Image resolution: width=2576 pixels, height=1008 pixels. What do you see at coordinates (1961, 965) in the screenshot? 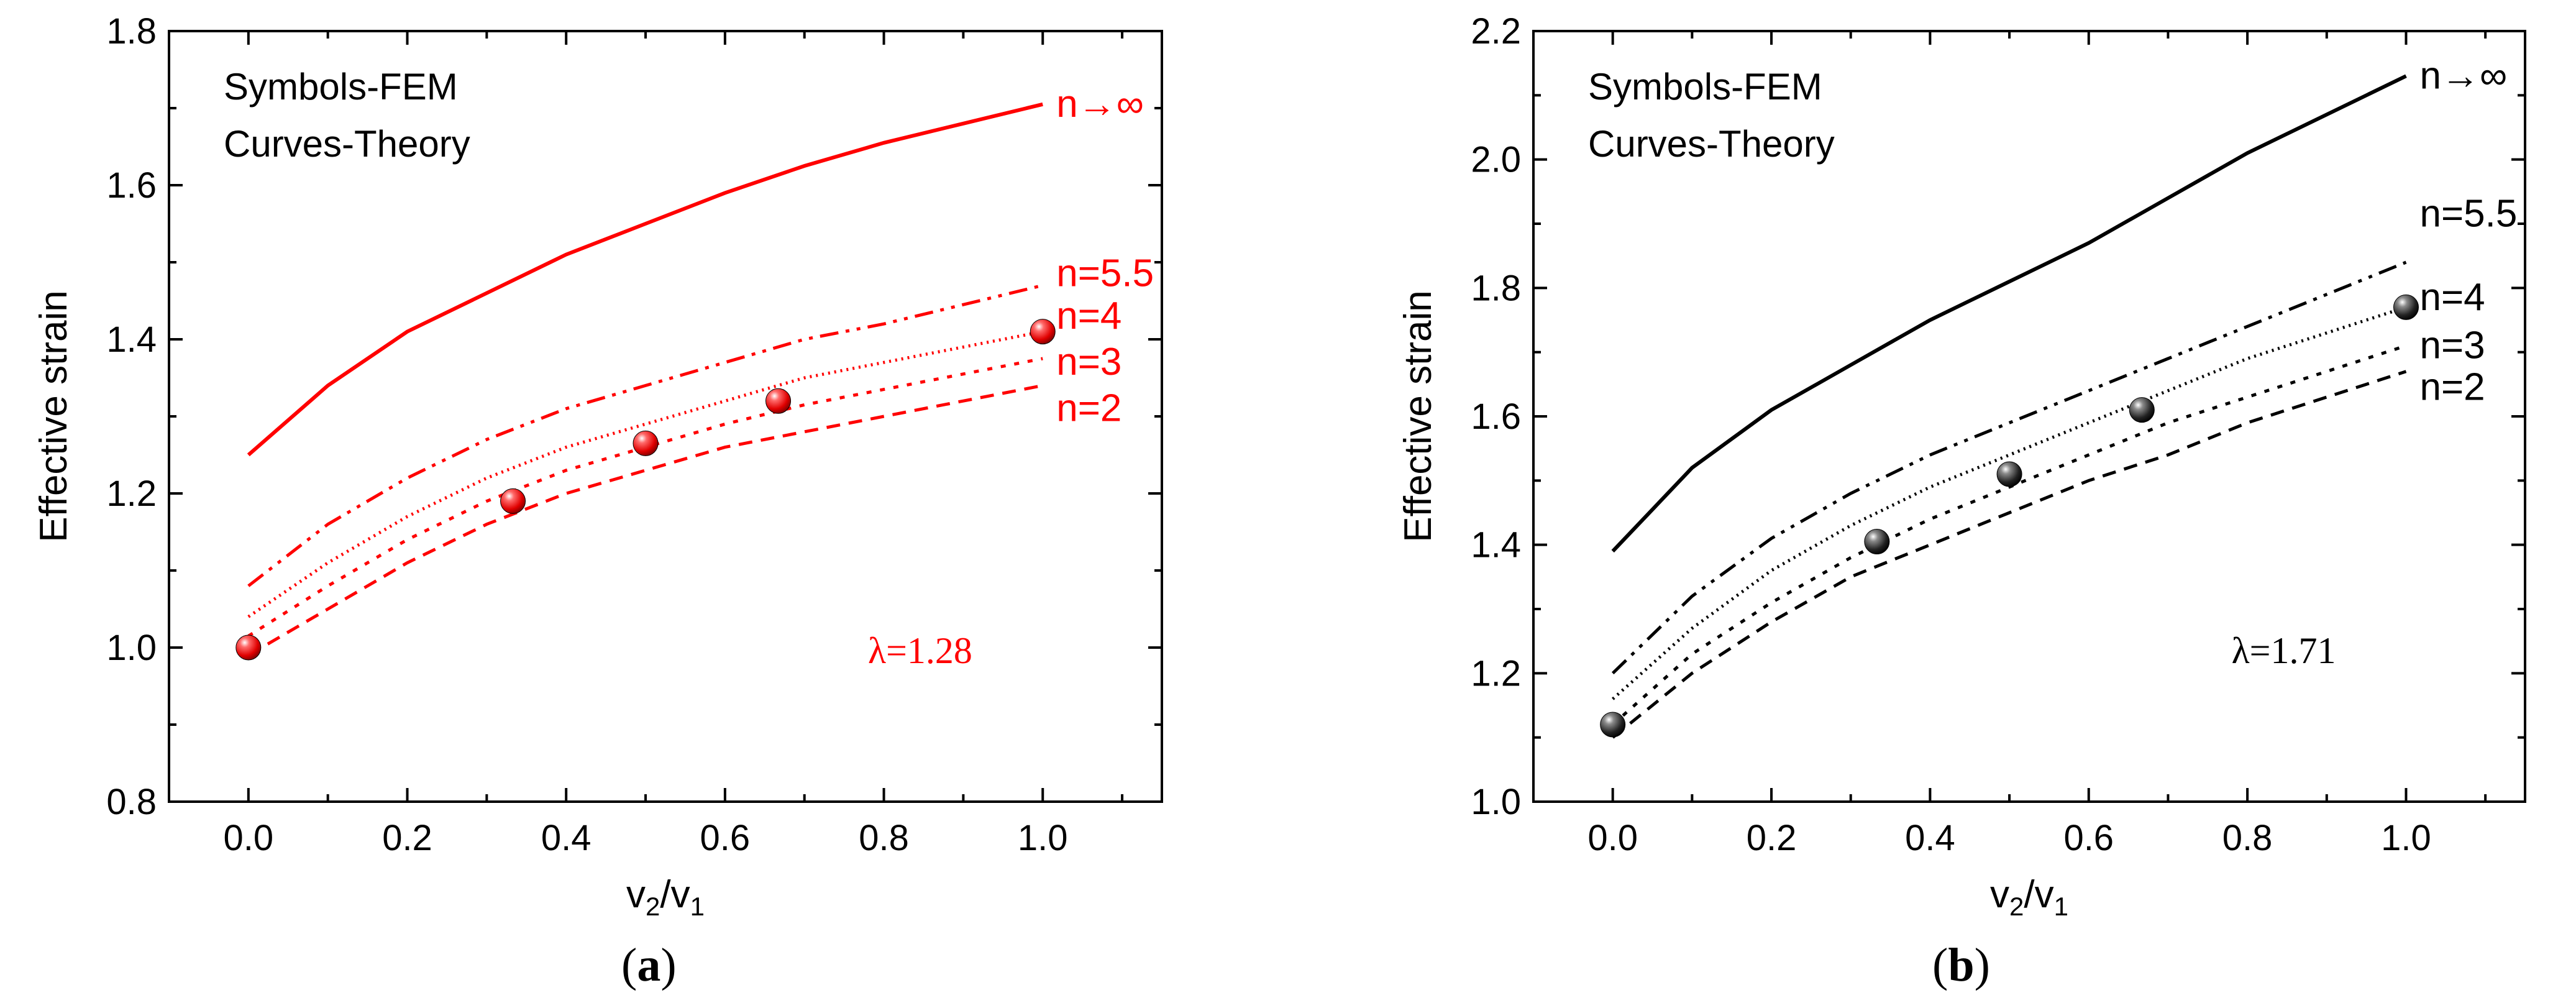
I see `caption-b: (b)` at bounding box center [1961, 965].